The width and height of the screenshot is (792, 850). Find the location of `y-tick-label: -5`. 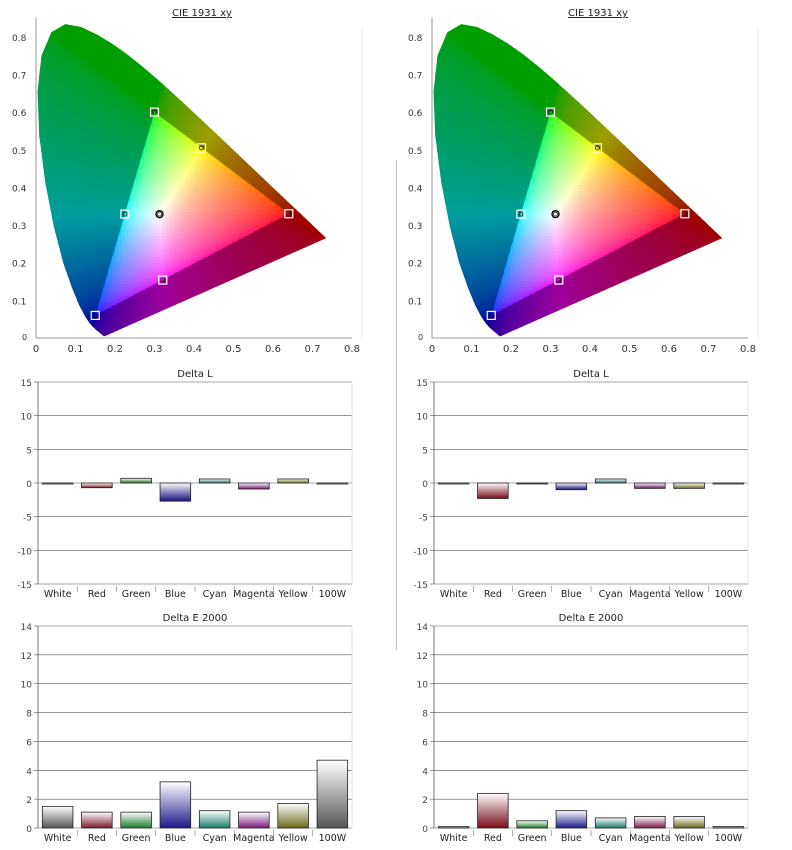

y-tick-label: -5 is located at coordinates (423, 519).